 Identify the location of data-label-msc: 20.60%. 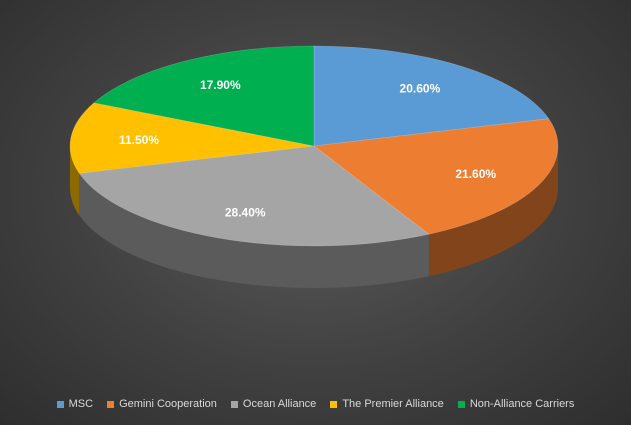
(420, 89).